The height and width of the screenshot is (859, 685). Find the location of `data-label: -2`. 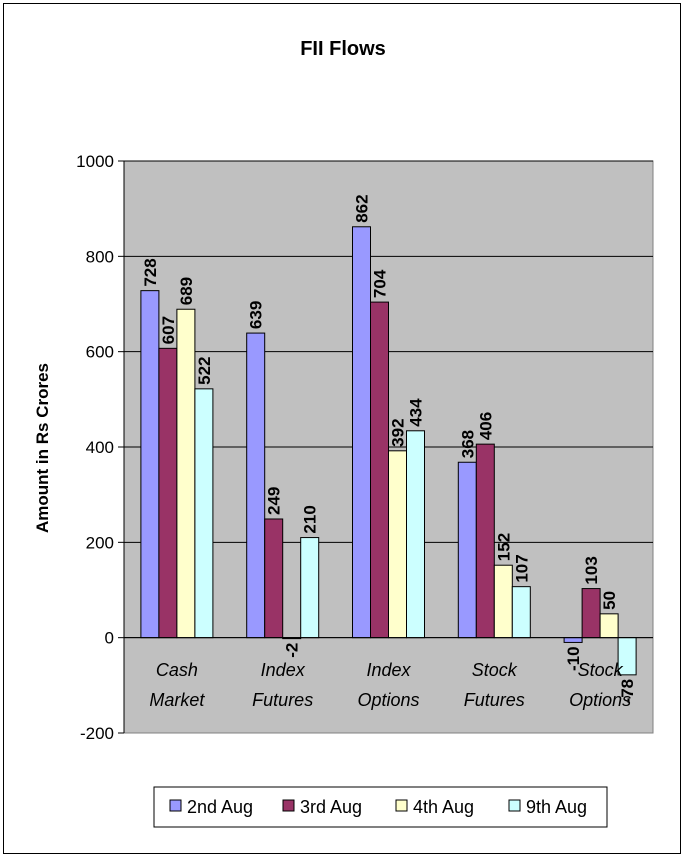

data-label: -2 is located at coordinates (292, 650).